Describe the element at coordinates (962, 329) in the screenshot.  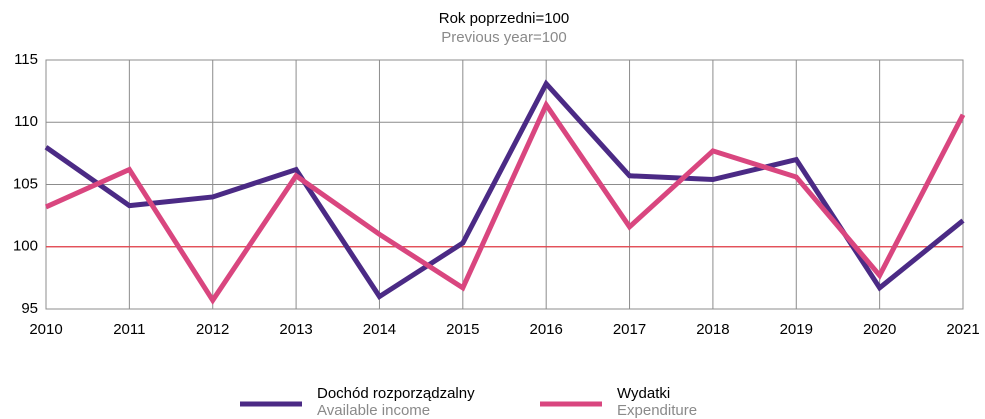
I see `x-tick-label: 2021` at that location.